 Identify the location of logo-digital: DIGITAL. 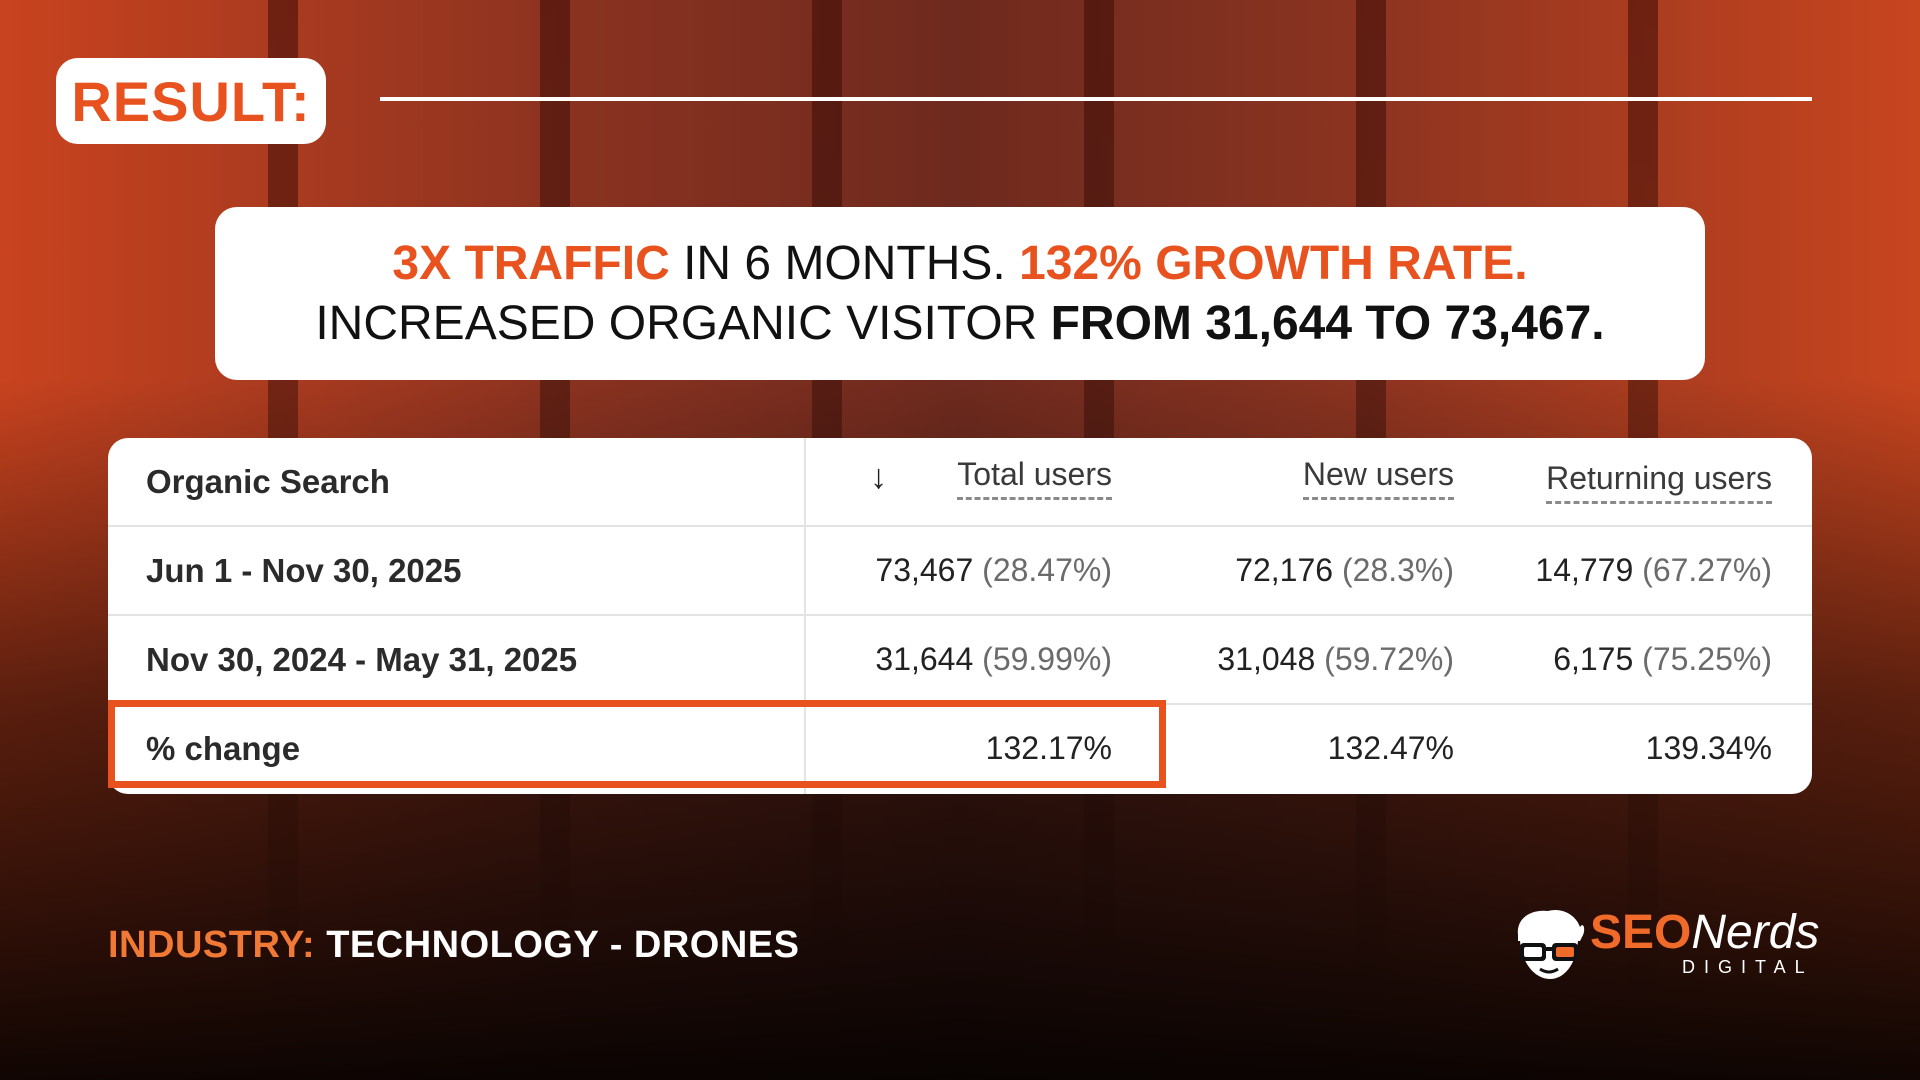
(1748, 967).